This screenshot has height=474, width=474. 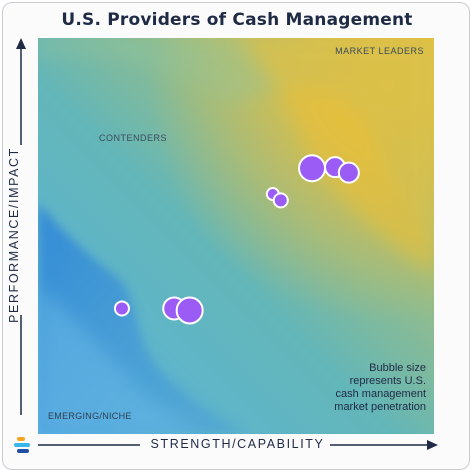 I want to click on annotation-line-1: Bubble size, so click(x=397, y=368).